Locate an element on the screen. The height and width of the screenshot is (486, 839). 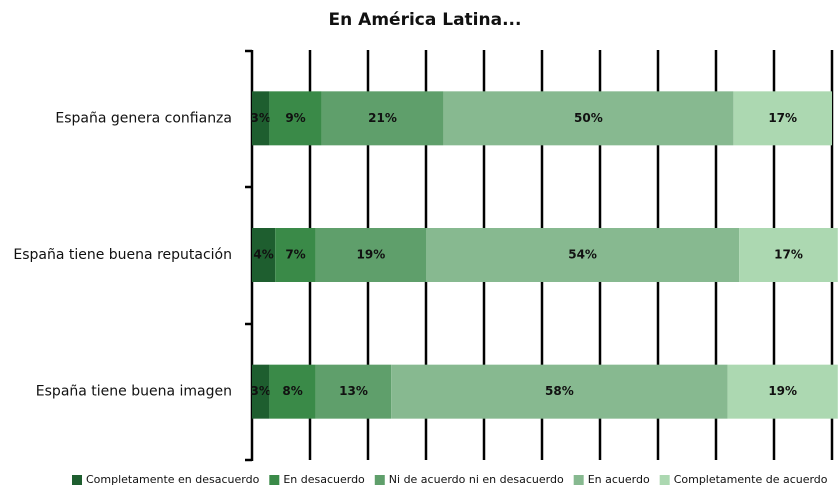
data-label: 13% is located at coordinates (353, 391).